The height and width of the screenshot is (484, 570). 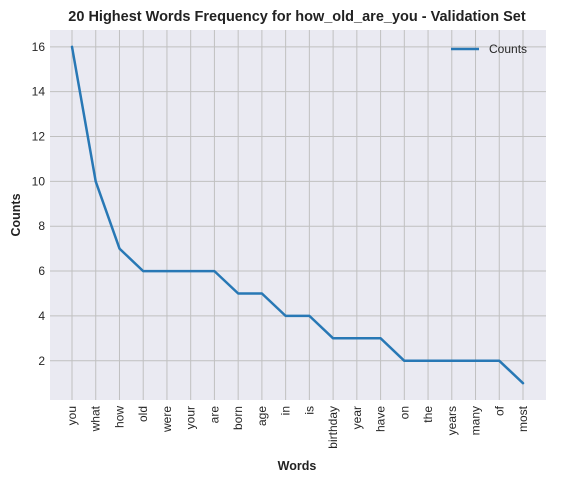 What do you see at coordinates (96, 418) in the screenshot?
I see `x-tick-label: what` at bounding box center [96, 418].